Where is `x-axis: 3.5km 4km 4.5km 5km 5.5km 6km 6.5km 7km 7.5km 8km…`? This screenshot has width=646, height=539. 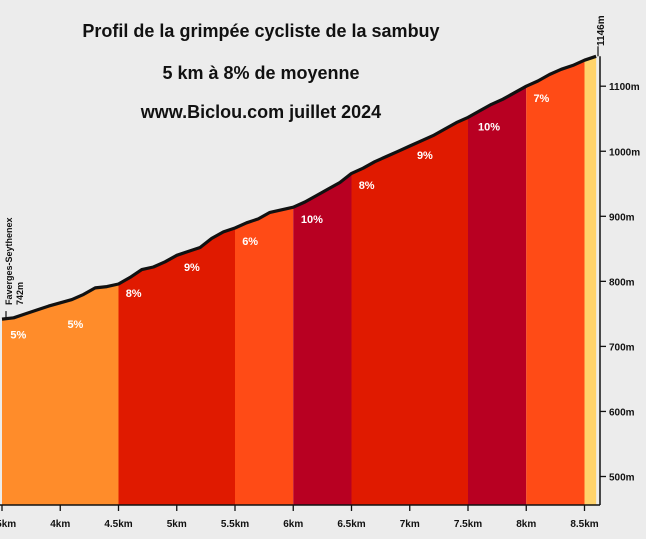 x-axis: 3.5km 4km 4.5km 5km 5.5km 6km 6.5km 7km 7.5km 8km… is located at coordinates (300, 517).